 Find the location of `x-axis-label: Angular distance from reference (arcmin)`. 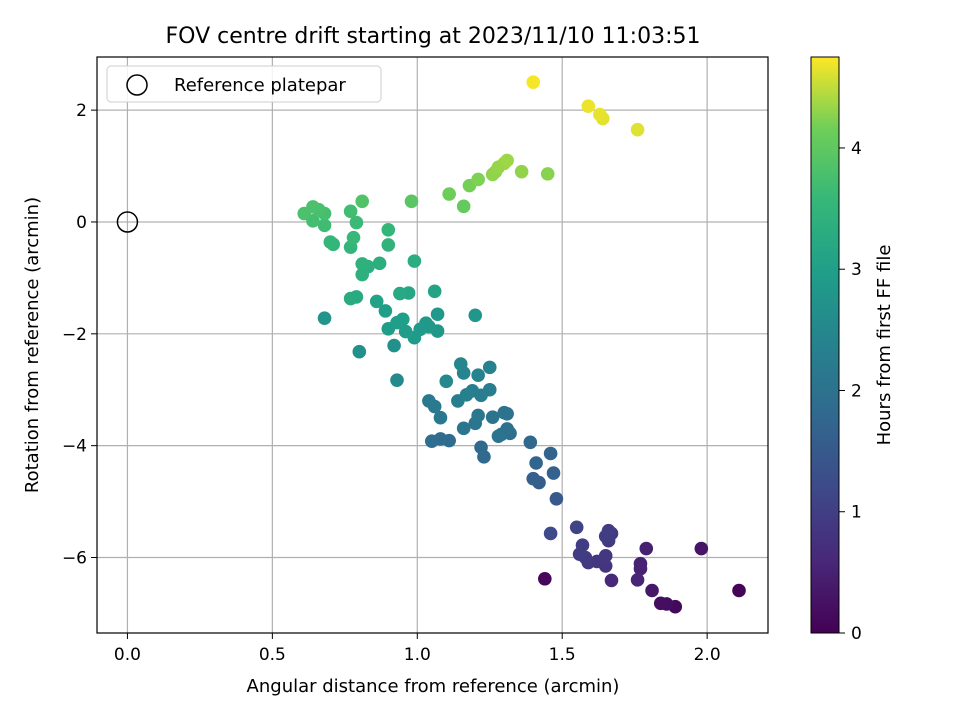

x-axis-label: Angular distance from reference (arcmin) is located at coordinates (433, 686).